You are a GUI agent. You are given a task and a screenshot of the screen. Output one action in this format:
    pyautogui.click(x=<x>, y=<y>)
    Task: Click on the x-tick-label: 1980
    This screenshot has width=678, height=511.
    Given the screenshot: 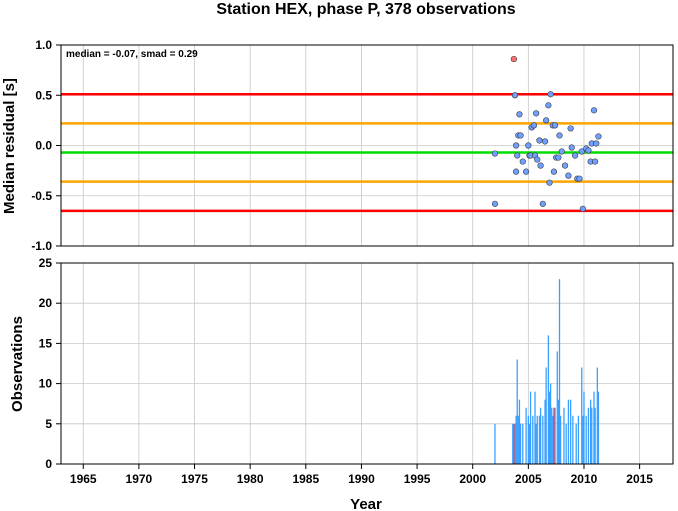 What is the action you would take?
    pyautogui.click(x=250, y=479)
    